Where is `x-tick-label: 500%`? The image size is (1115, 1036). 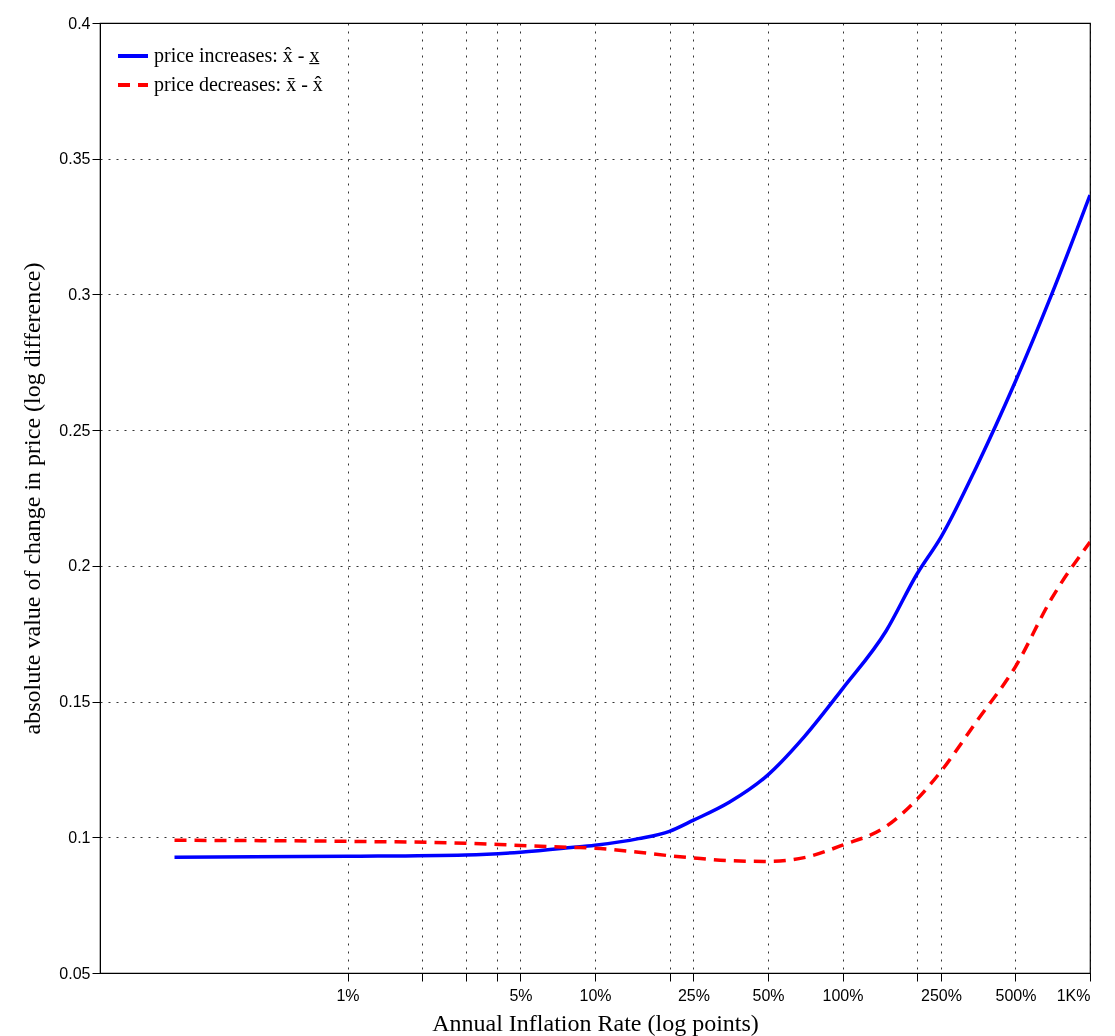
x-tick-label: 500% is located at coordinates (1016, 995).